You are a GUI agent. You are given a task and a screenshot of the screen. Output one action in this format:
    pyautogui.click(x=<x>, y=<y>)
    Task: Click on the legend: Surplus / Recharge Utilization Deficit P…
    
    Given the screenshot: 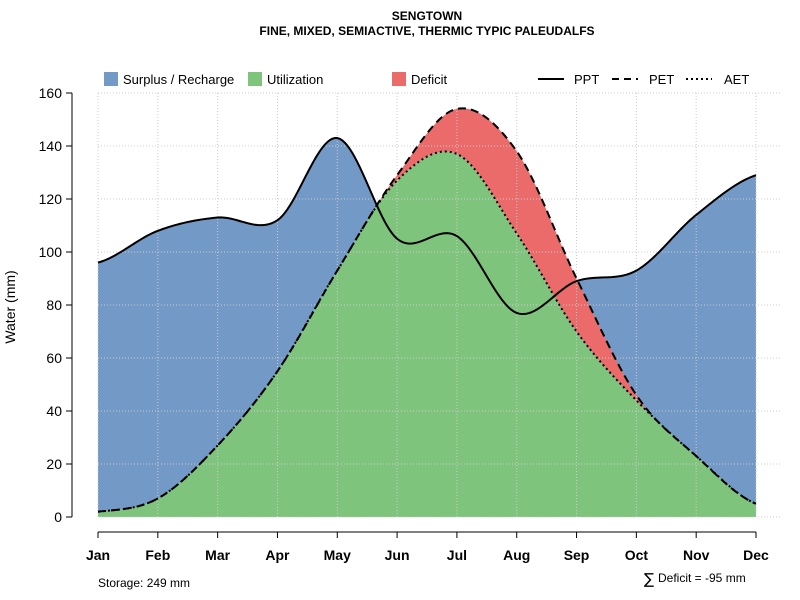 What is the action you would take?
    pyautogui.click(x=426, y=79)
    